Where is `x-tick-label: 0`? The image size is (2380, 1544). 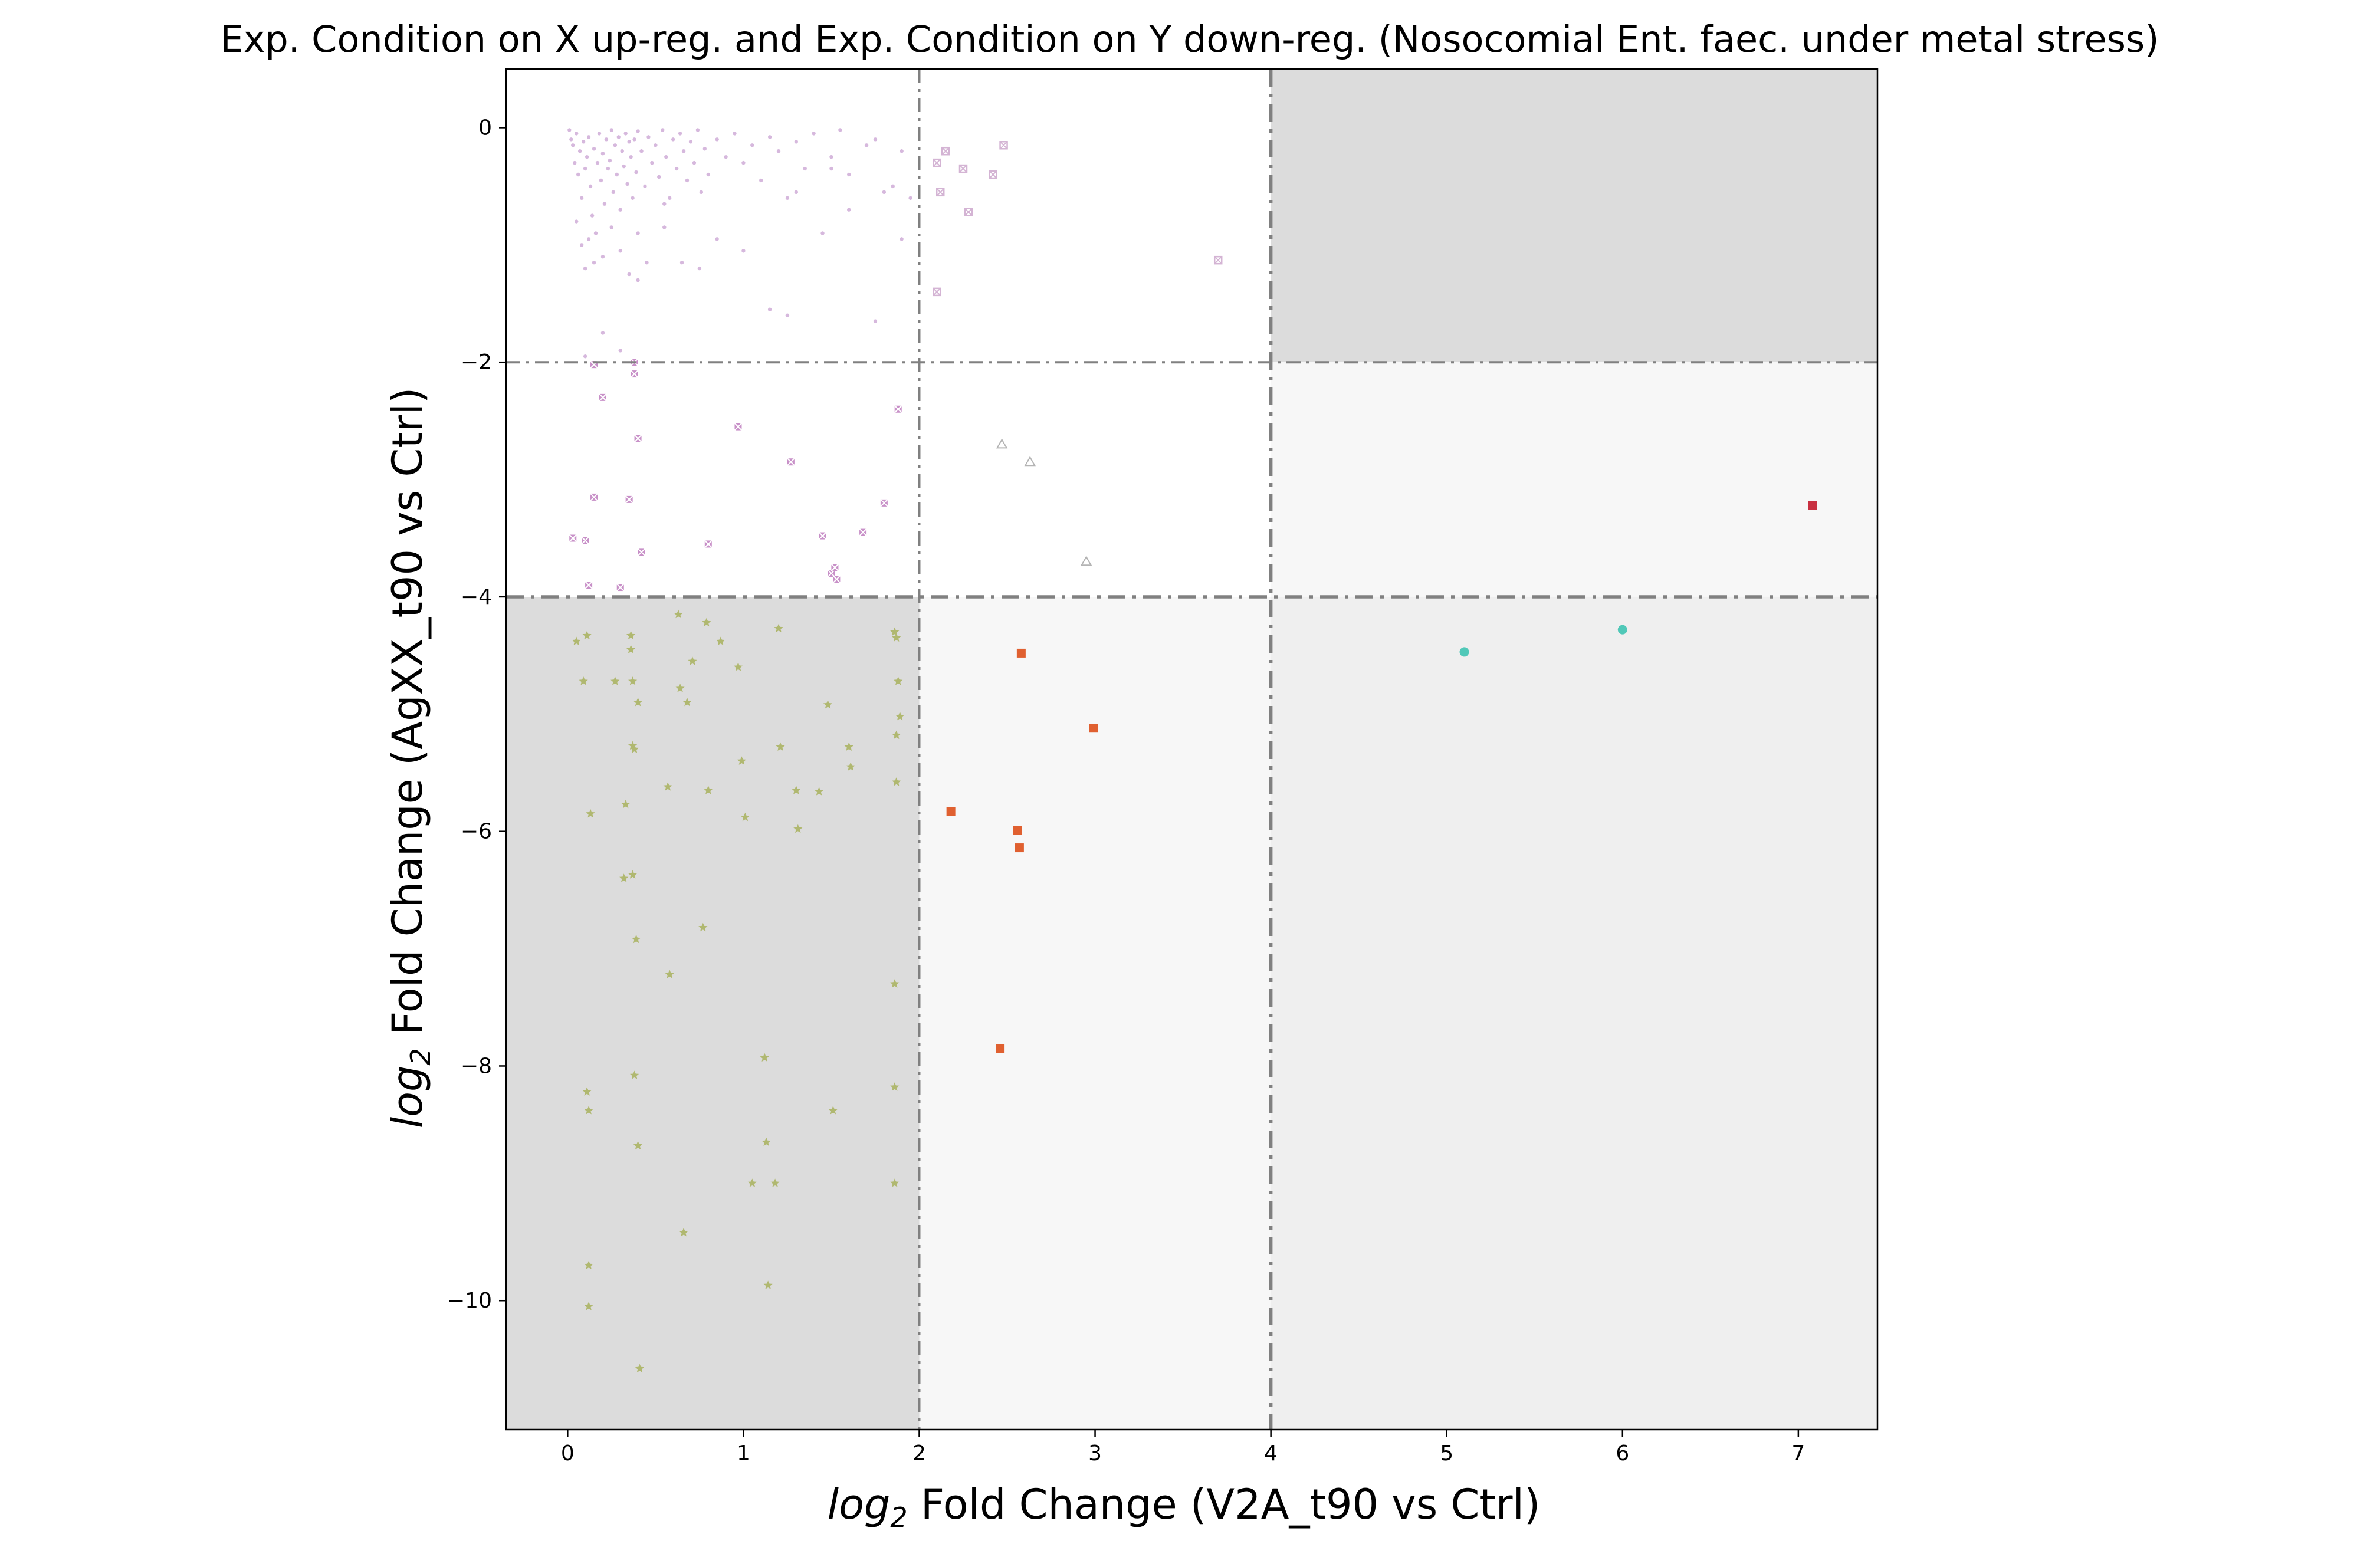
x-tick-label: 0 is located at coordinates (568, 1453).